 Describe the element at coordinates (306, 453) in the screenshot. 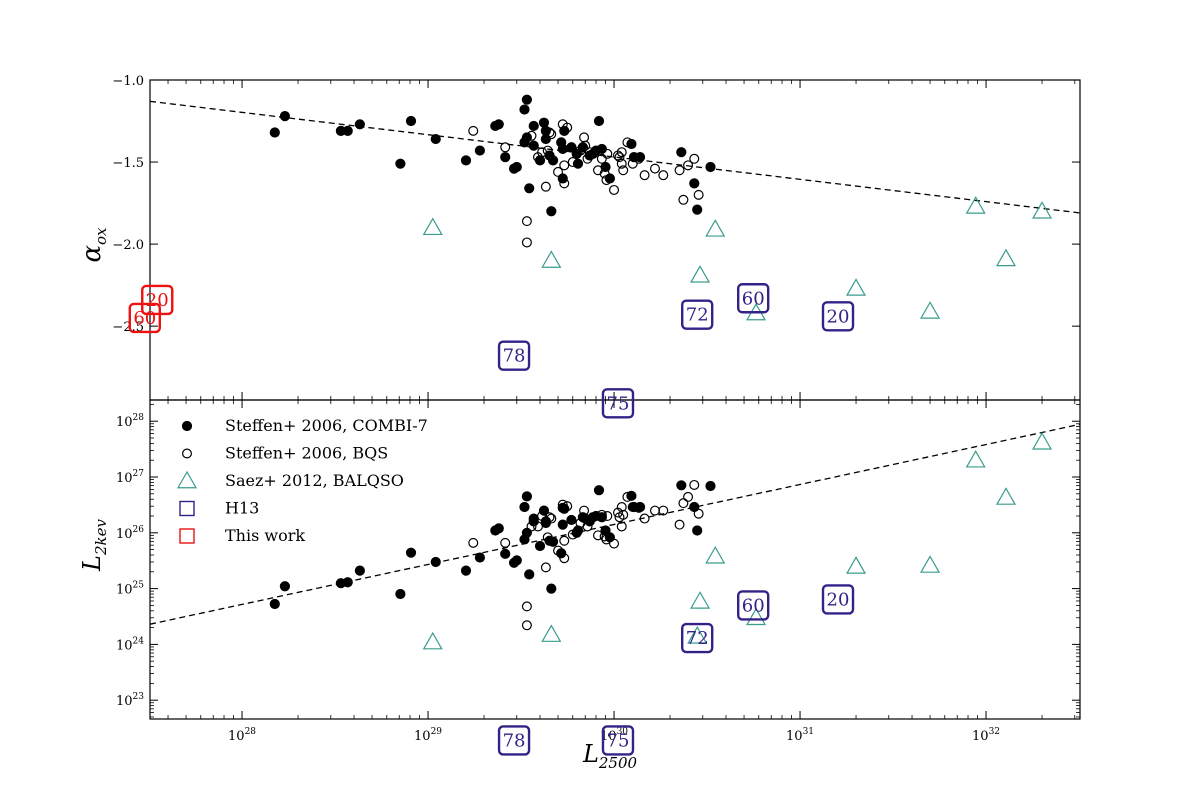

I see `legend-label: Steffen+ 2006, BQS` at that location.